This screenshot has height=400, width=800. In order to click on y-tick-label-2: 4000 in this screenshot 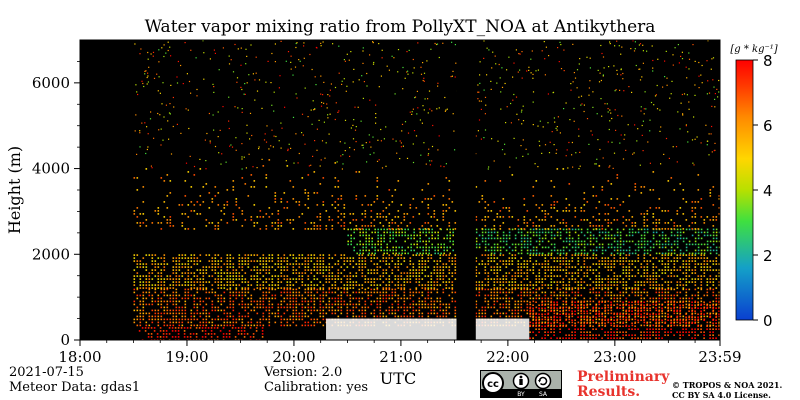, I will do `click(51, 169)`.